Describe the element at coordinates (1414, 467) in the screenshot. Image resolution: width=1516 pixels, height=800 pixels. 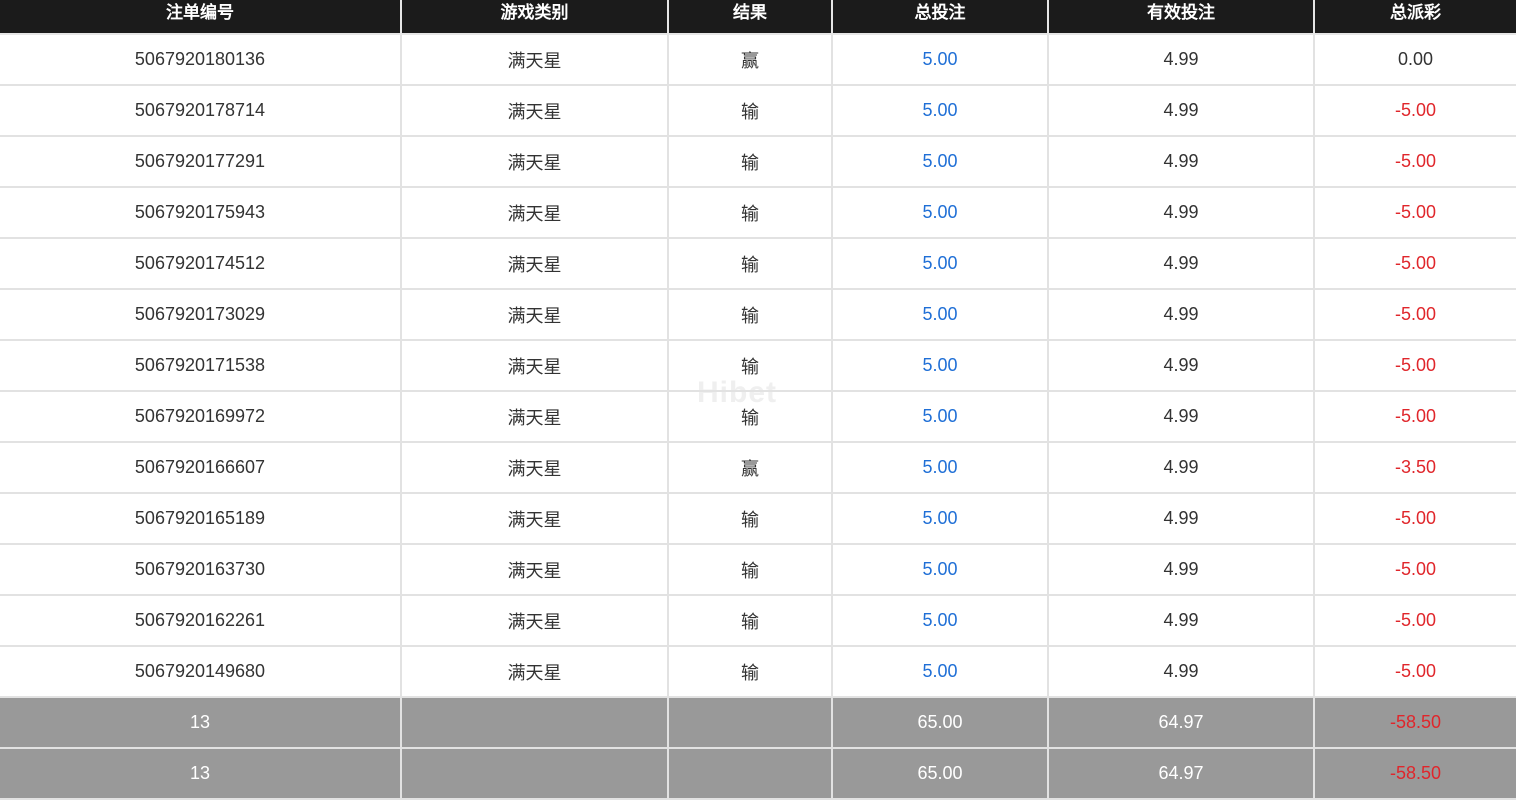
I see `payout: -3.50` at that location.